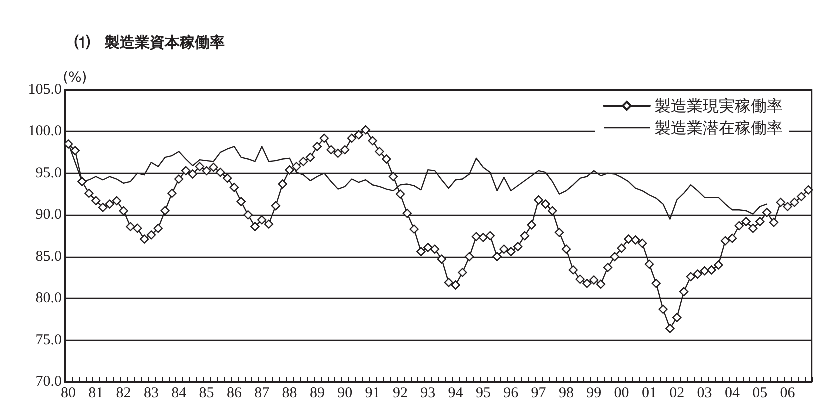 The width and height of the screenshot is (827, 404). What do you see at coordinates (622, 394) in the screenshot?
I see `x-tick-label: 00` at bounding box center [622, 394].